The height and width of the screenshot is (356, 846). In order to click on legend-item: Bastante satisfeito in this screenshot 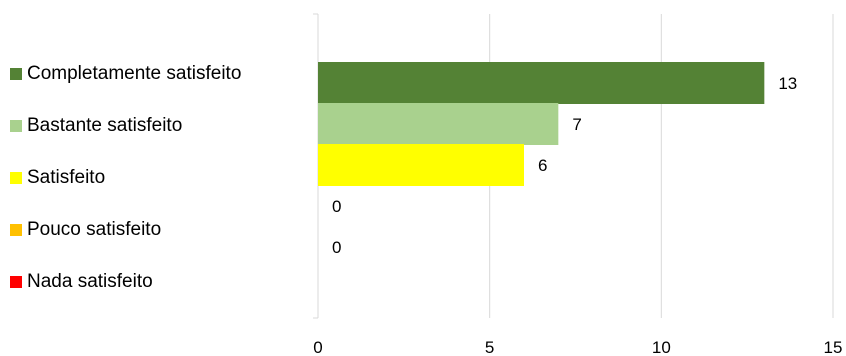, I will do `click(96, 126)`.